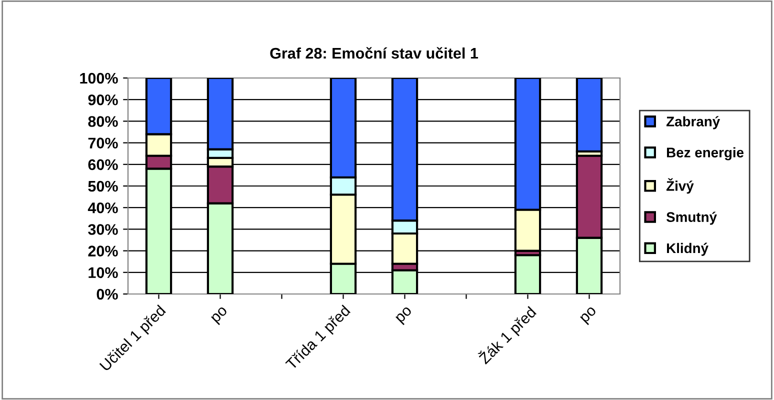 Image resolution: width=774 pixels, height=400 pixels. What do you see at coordinates (374, 53) in the screenshot?
I see `chart-title: Graf 28: Emoční stav učitel 1` at bounding box center [374, 53].